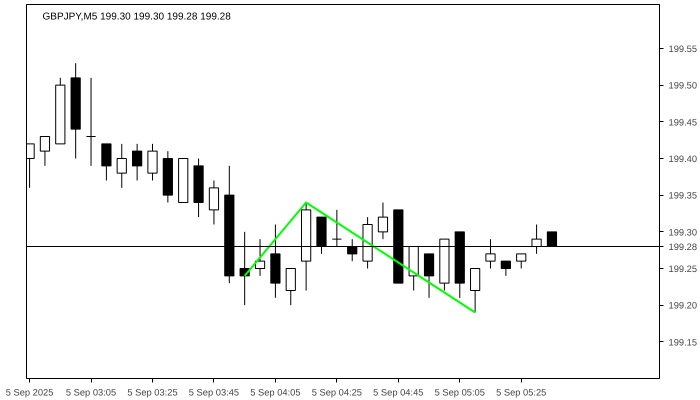 The height and width of the screenshot is (400, 700). What do you see at coordinates (521, 393) in the screenshot?
I see `x-tick-label: 5 Sep 05:25` at bounding box center [521, 393].